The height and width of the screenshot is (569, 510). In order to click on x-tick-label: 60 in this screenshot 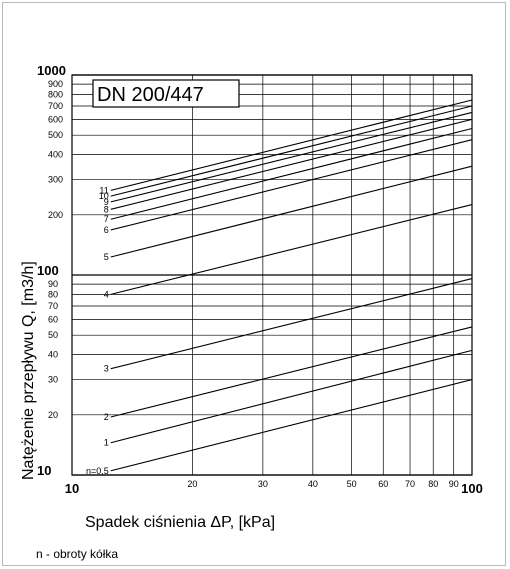, I will do `click(383, 484)`.